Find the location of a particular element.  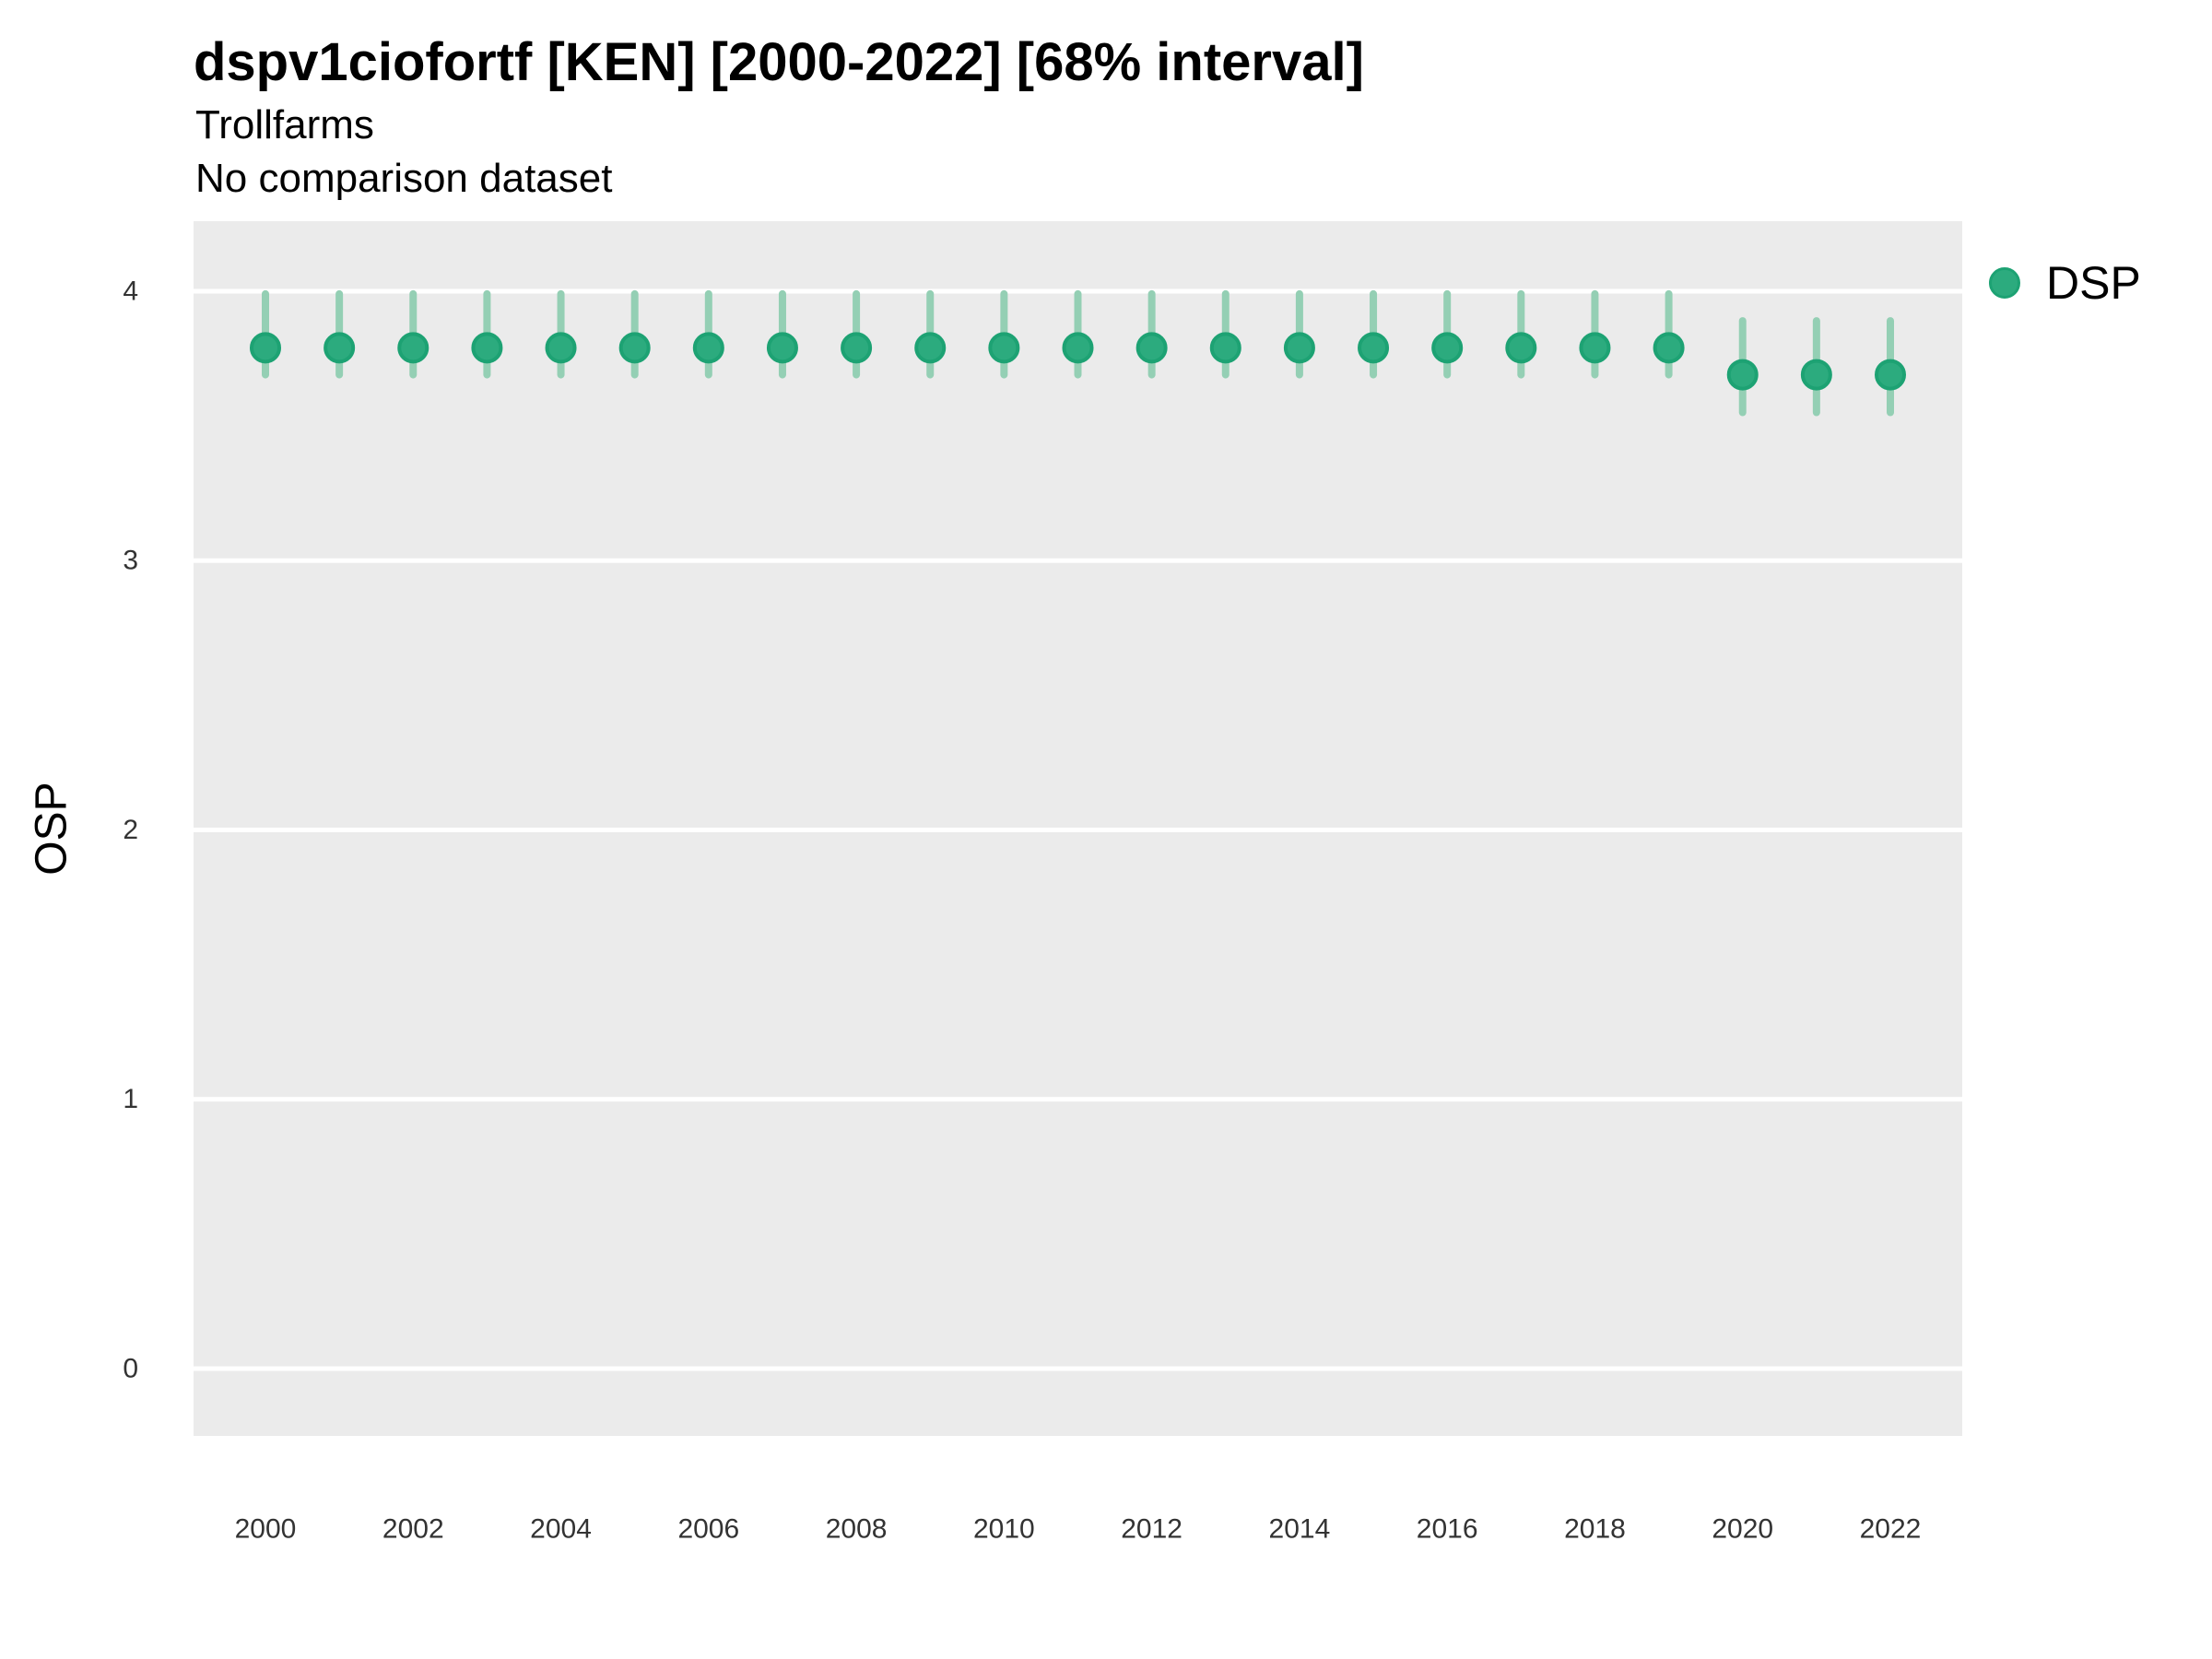

point-2007 is located at coordinates (782, 348).